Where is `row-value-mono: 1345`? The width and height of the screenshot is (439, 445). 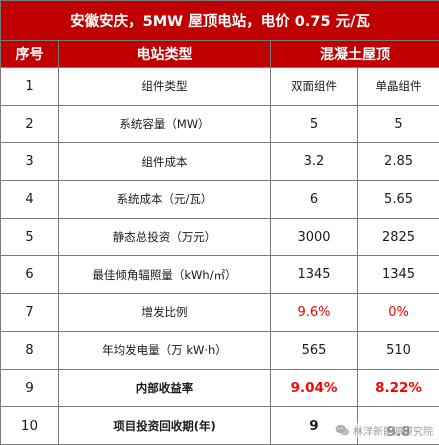
row-value-mono: 1345 is located at coordinates (397, 275).